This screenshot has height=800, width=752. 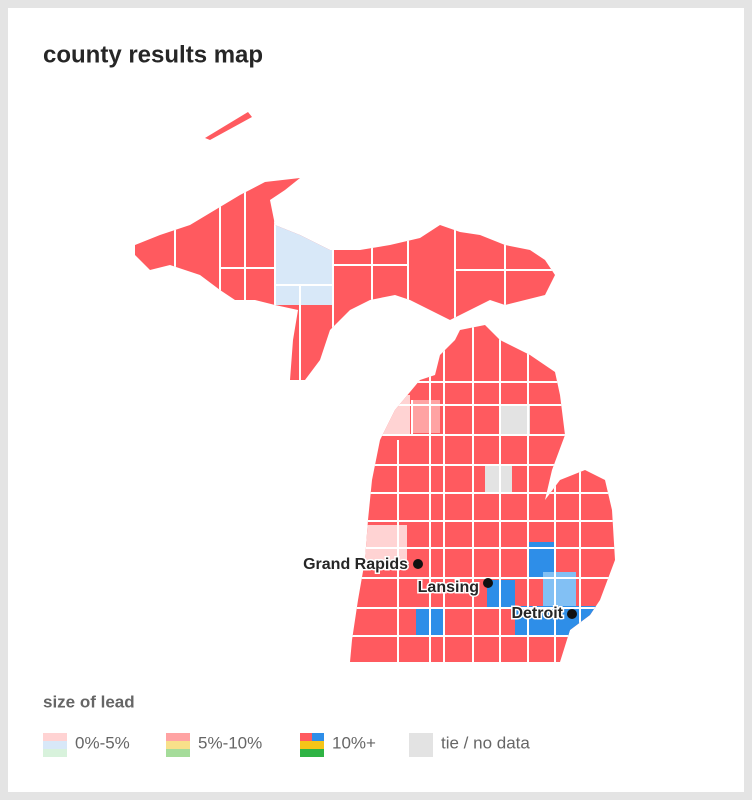 What do you see at coordinates (355, 564) in the screenshot?
I see `city-label: Grand Rapids` at bounding box center [355, 564].